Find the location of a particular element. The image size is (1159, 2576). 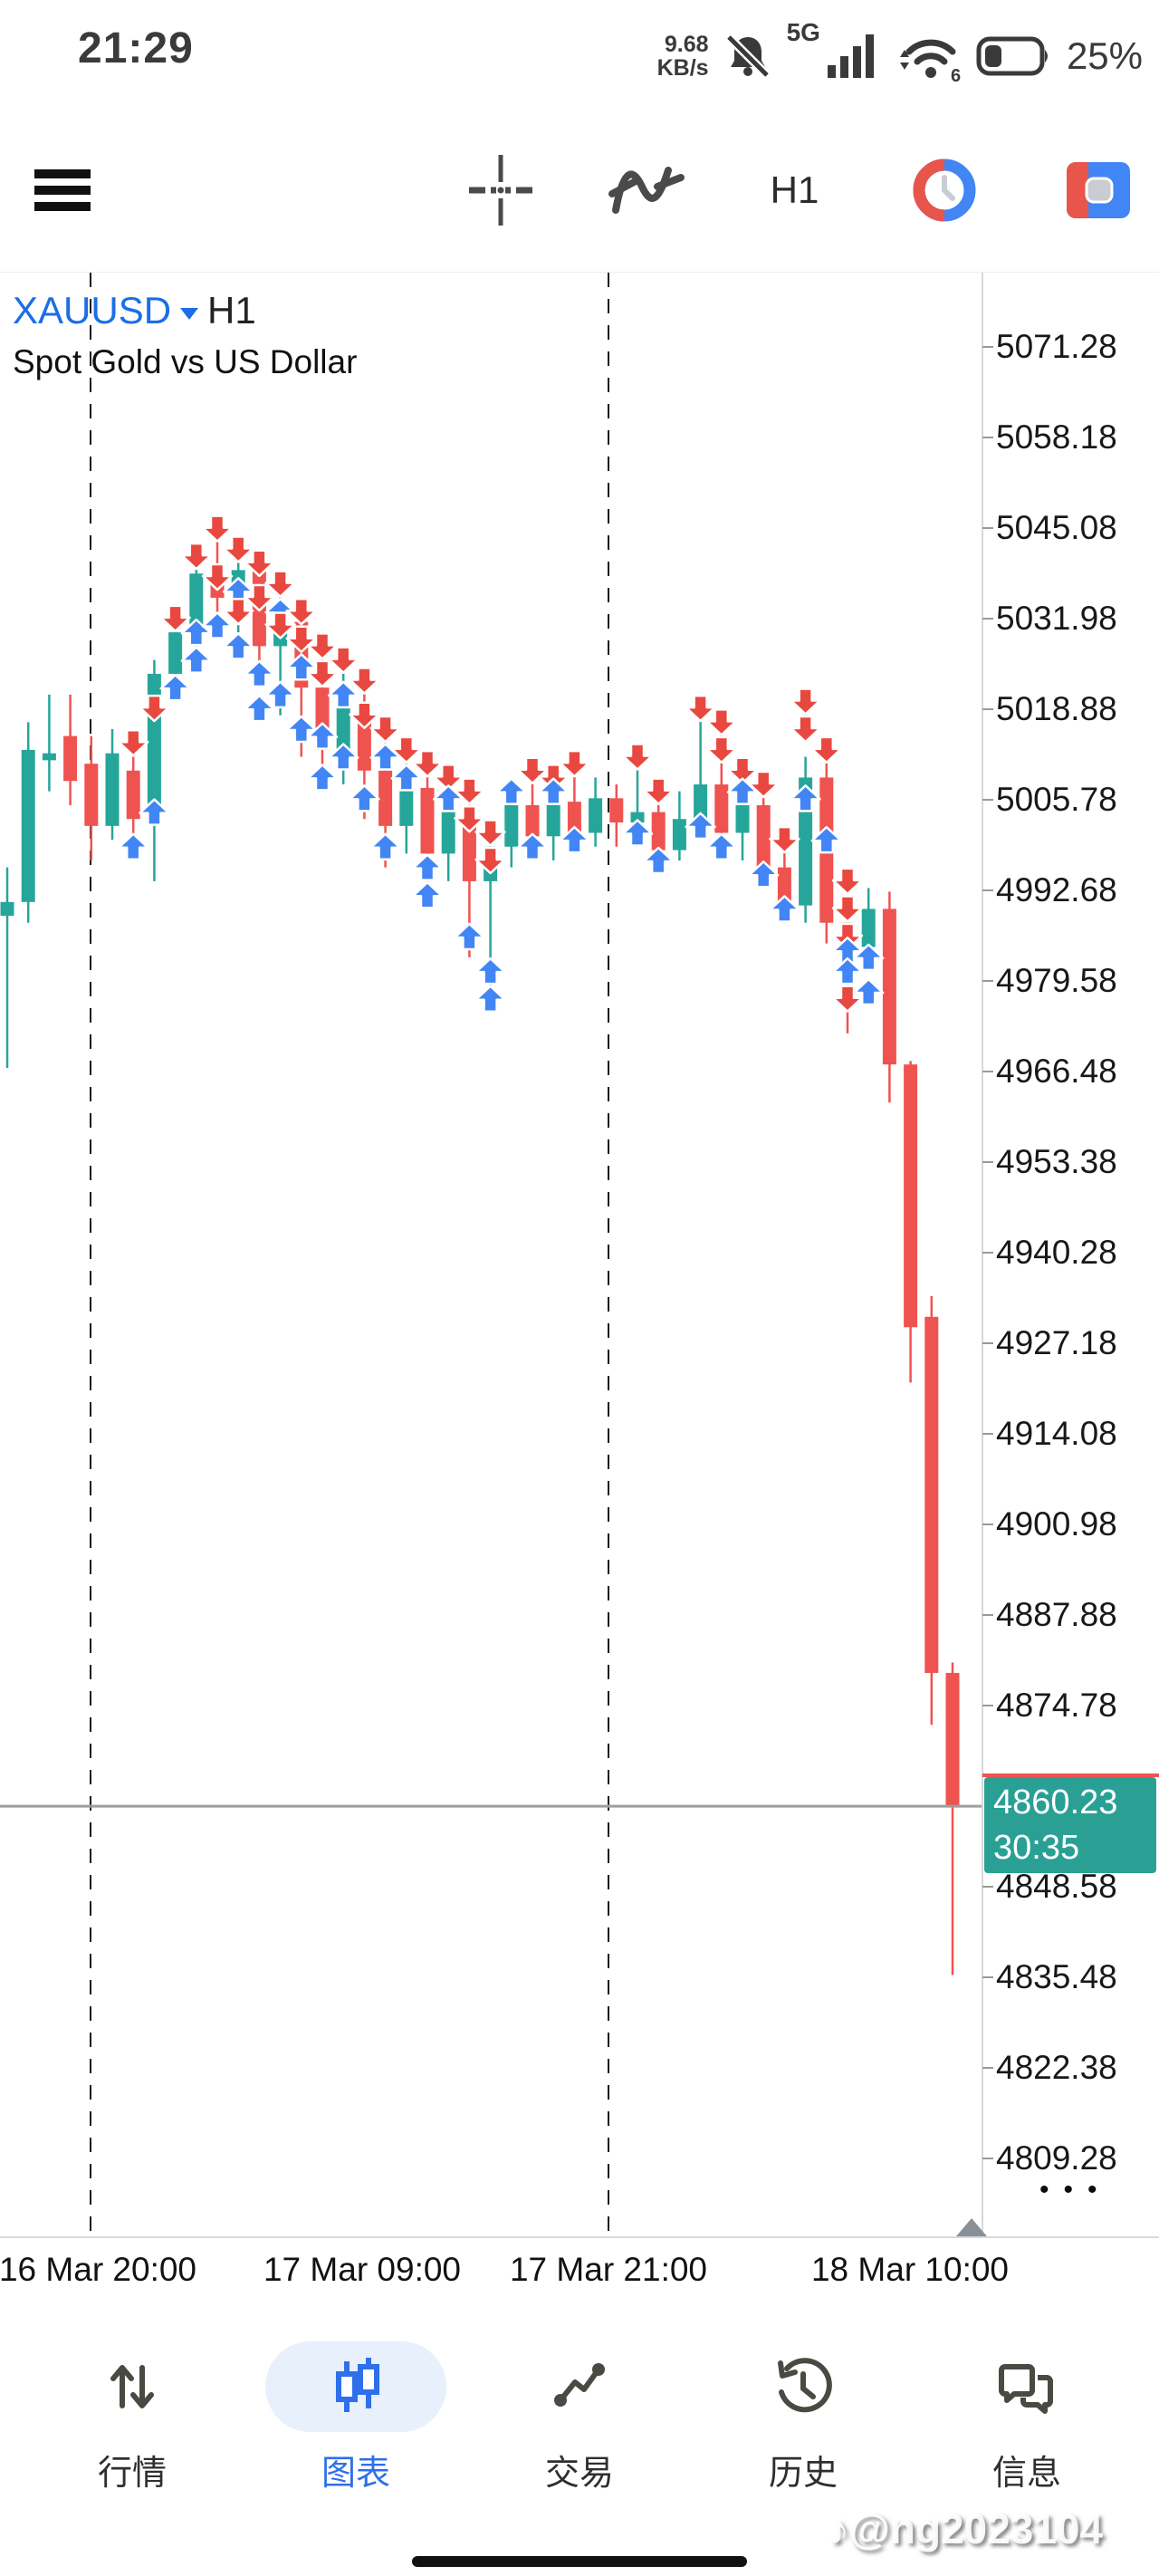

menu-icon is located at coordinates (62, 190).